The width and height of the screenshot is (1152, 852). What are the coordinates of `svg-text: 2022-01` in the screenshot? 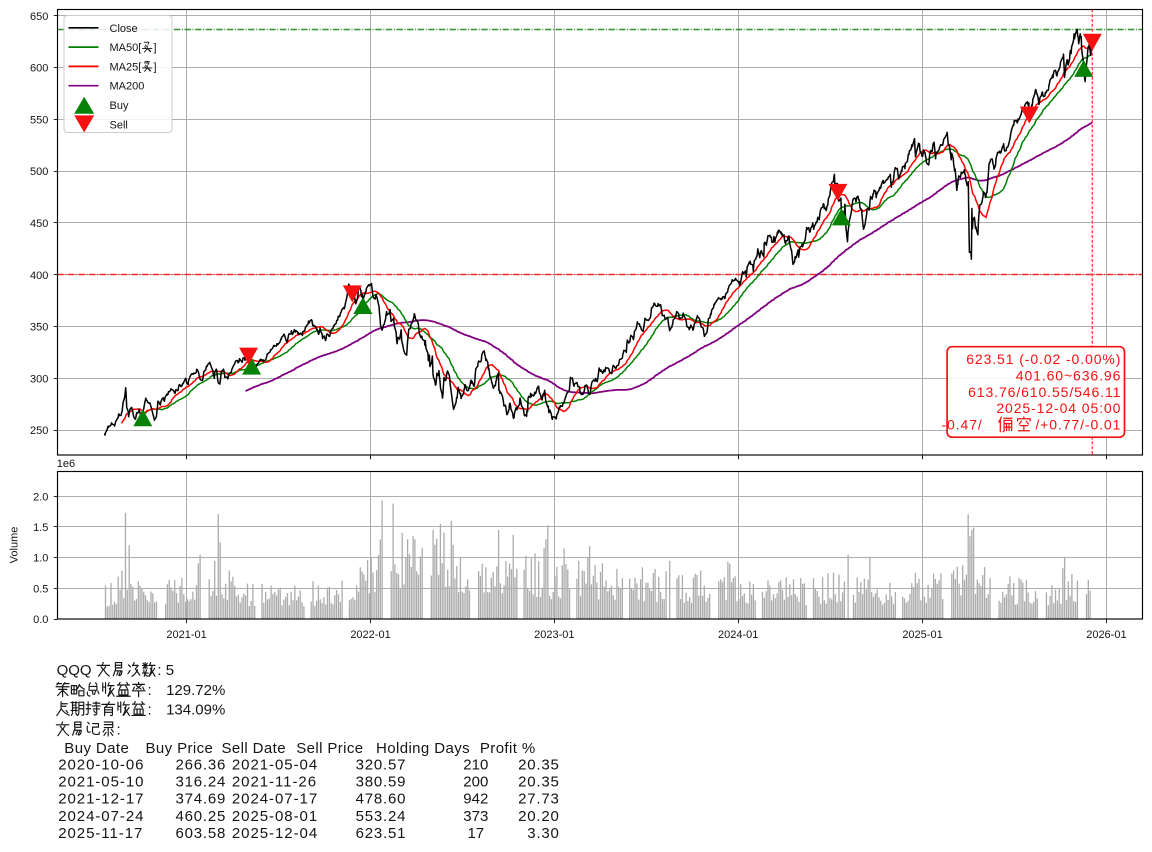 It's located at (370, 635).